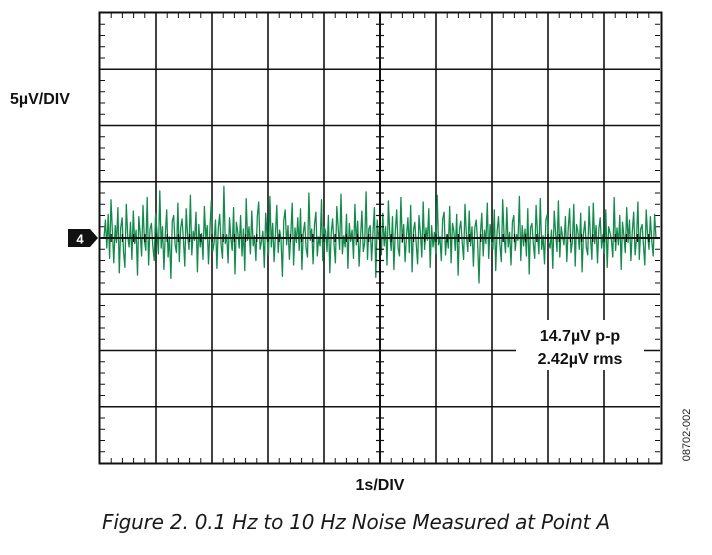 This screenshot has width=712, height=555. Describe the element at coordinates (40, 99) in the screenshot. I see `y-scale-label: 5µV/DIV` at that location.